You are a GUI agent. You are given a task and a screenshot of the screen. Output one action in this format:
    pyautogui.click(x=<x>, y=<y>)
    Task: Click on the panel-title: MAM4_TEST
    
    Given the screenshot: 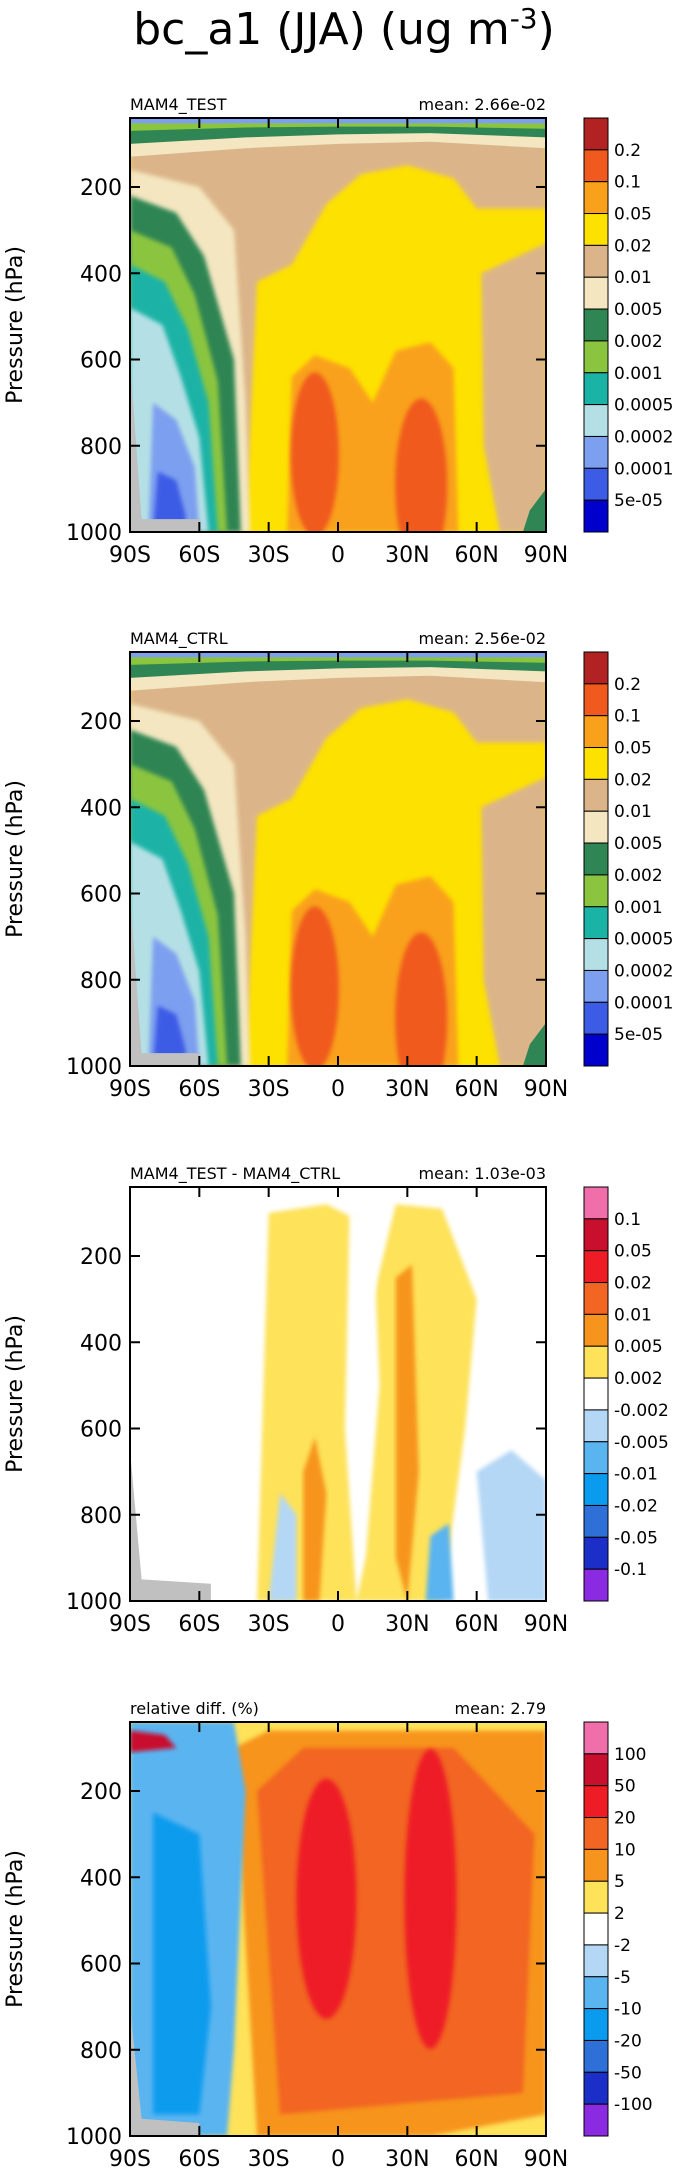 What is the action you would take?
    pyautogui.click(x=178, y=105)
    